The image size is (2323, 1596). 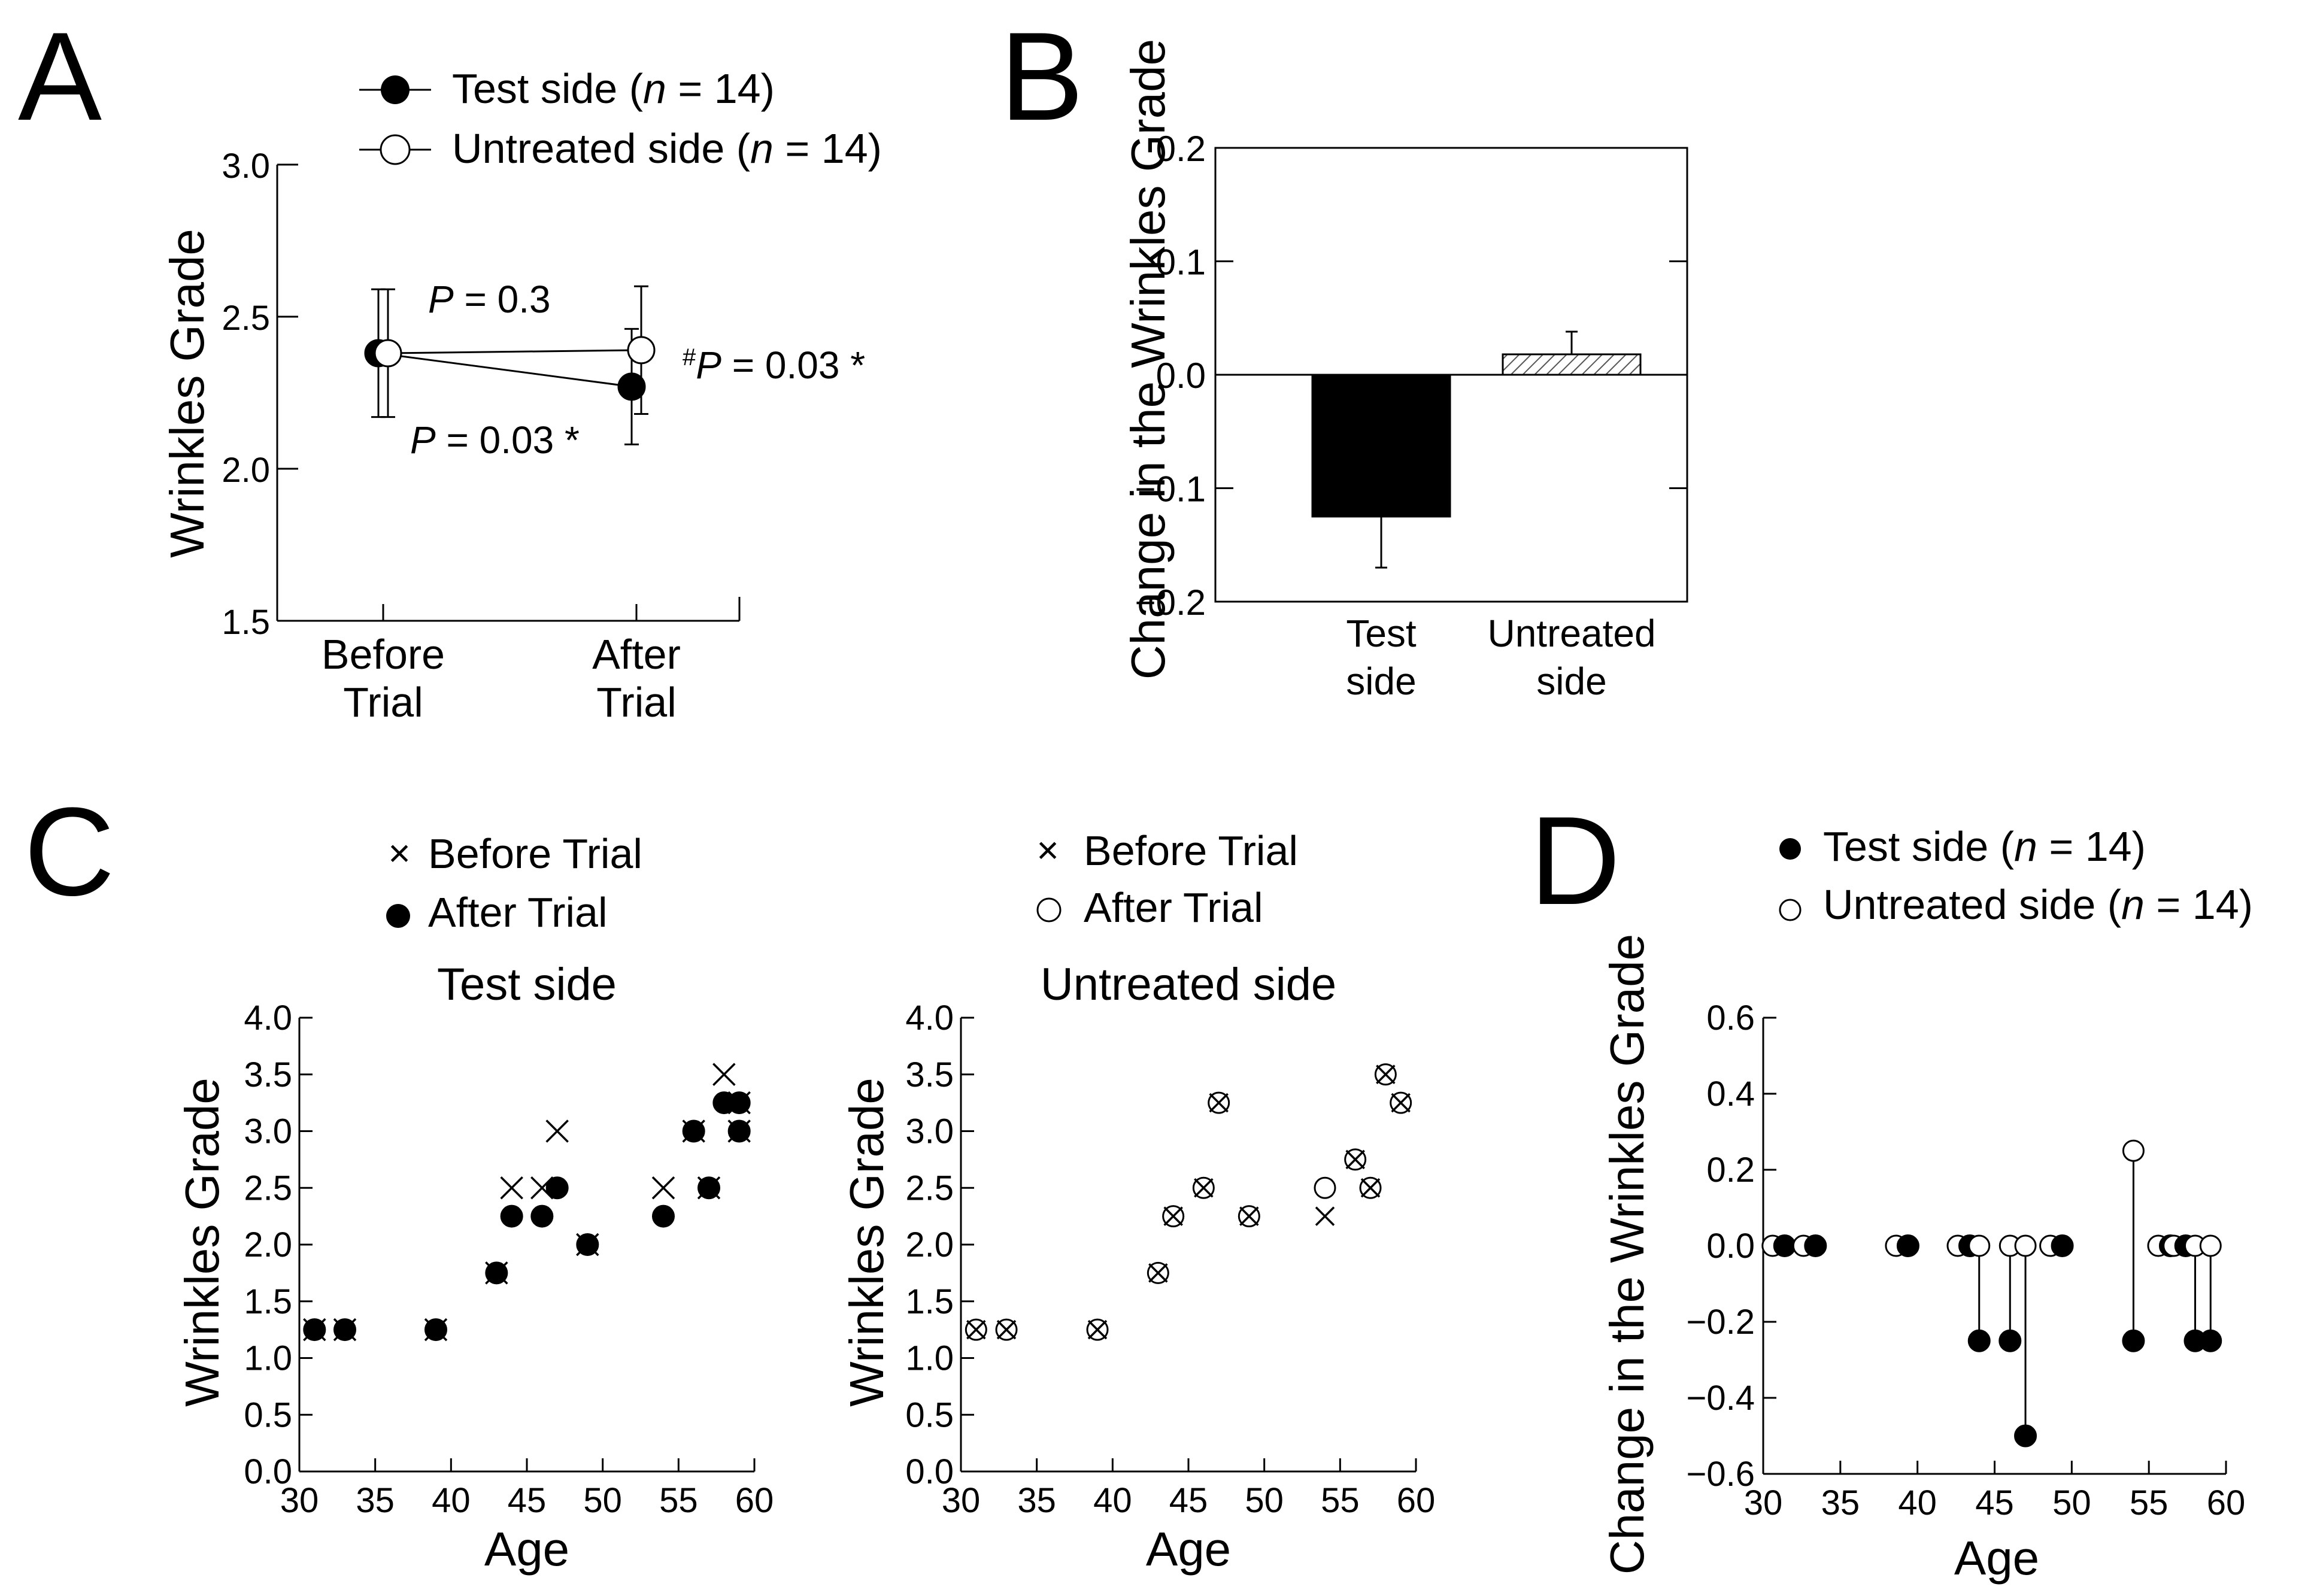 What do you see at coordinates (929, 1074) in the screenshot?
I see `y-tick-label: 3.5` at bounding box center [929, 1074].